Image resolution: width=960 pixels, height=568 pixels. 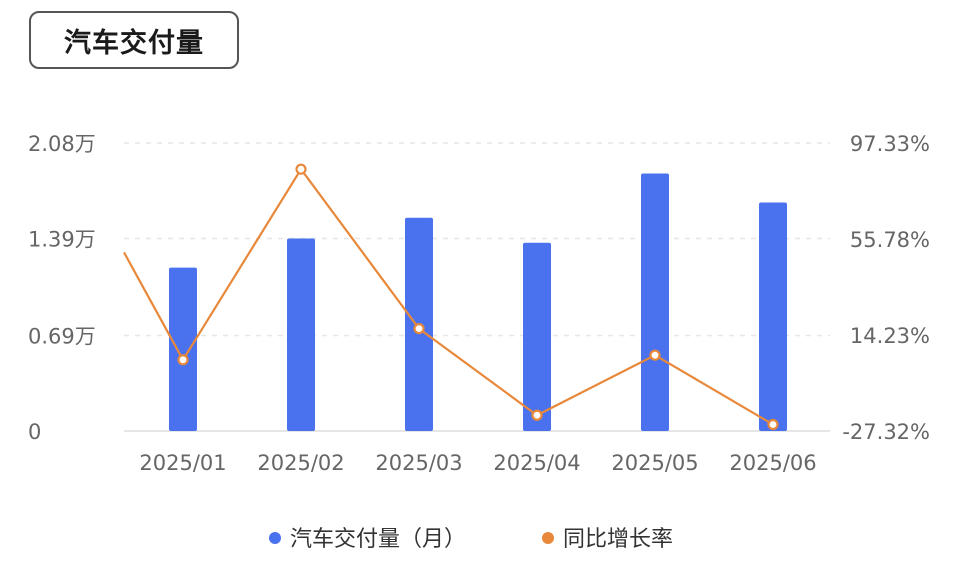 I want to click on chart-title: 汽车交付量, so click(x=134, y=43).